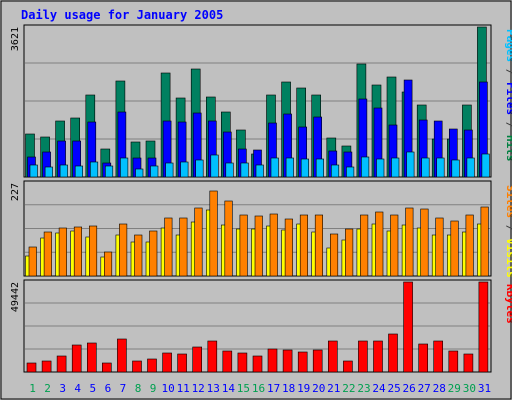 This screenshot has width=512, height=400. What do you see at coordinates (424, 388) in the screenshot?
I see `x-tick-label: 27` at bounding box center [424, 388].